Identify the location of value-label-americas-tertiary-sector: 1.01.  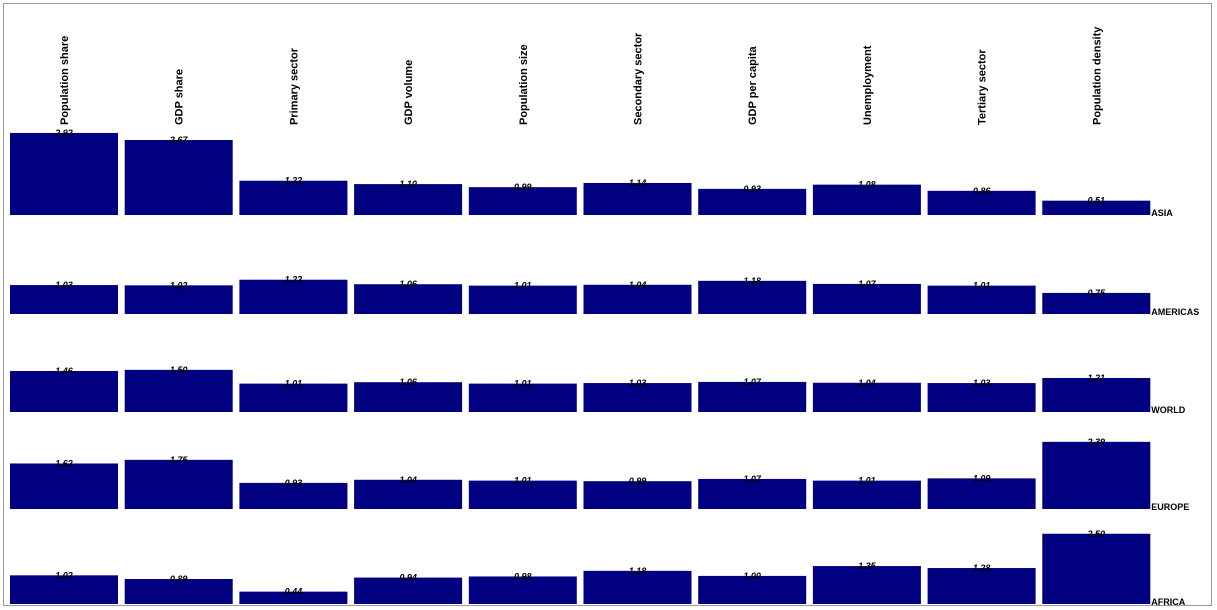
(982, 286).